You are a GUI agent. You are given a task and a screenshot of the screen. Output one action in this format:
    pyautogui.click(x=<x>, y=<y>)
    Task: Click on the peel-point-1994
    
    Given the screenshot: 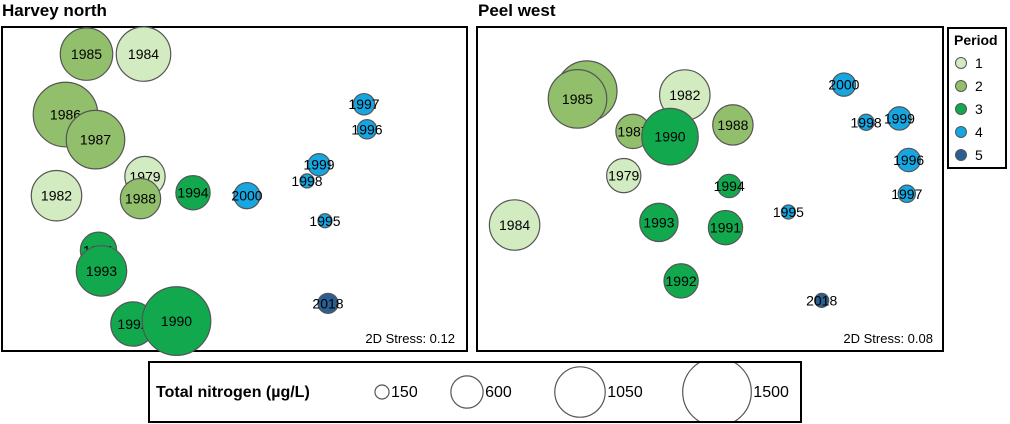 What is the action you would take?
    pyautogui.click(x=729, y=186)
    